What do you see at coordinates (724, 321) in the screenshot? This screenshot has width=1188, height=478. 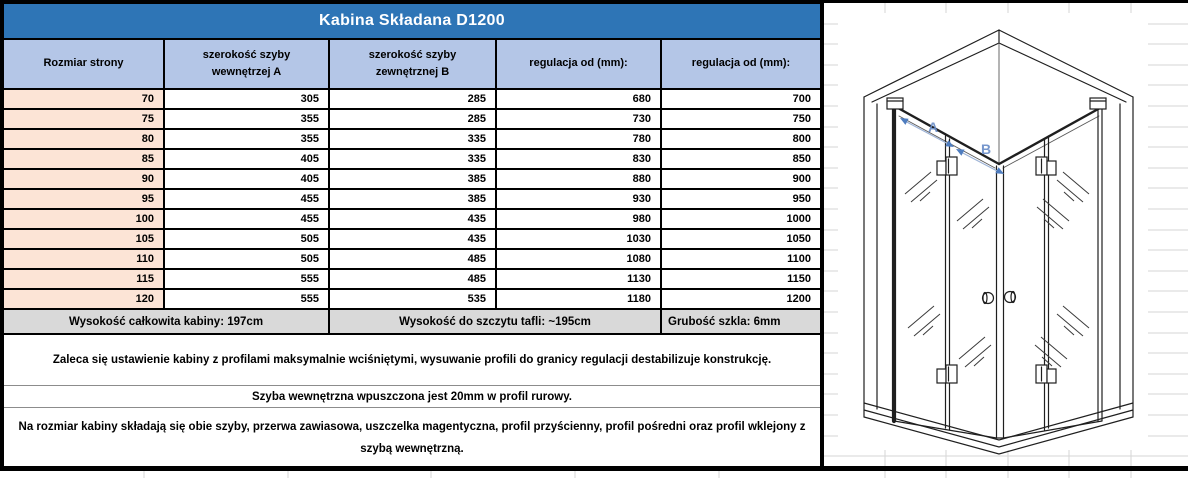 I see `summary-glass-thickness: Grubość szkla: 6mm` at bounding box center [724, 321].